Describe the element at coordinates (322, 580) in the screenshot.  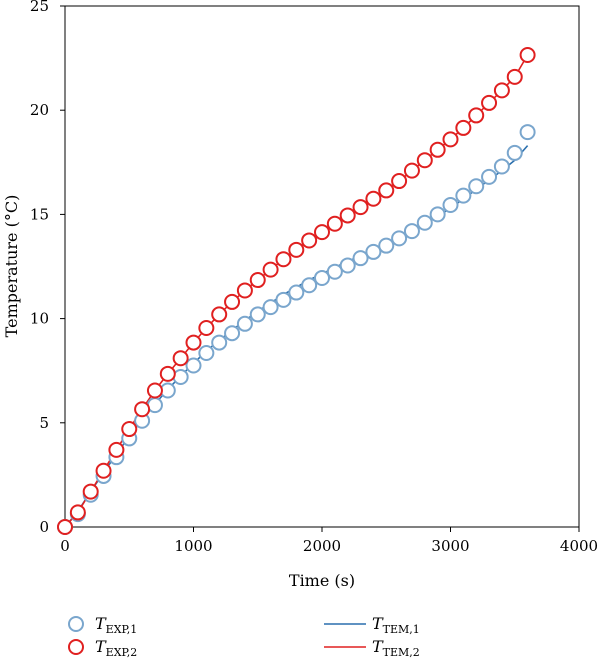
I see `x-axis-label: Time (s)` at that location.